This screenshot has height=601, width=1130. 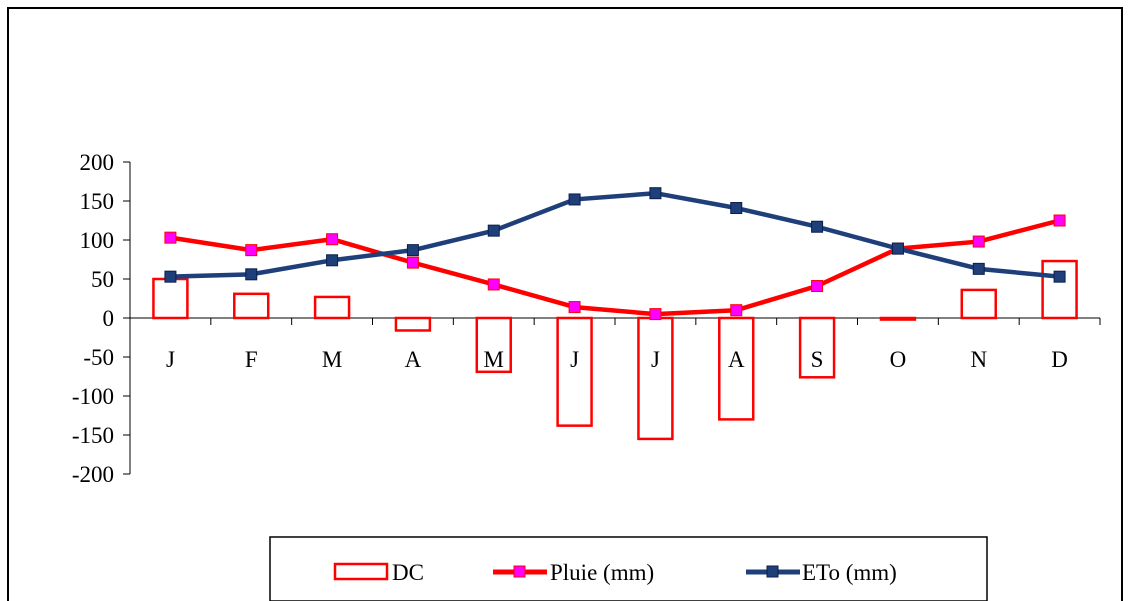 I want to click on legend-eto-marker, so click(x=772, y=571).